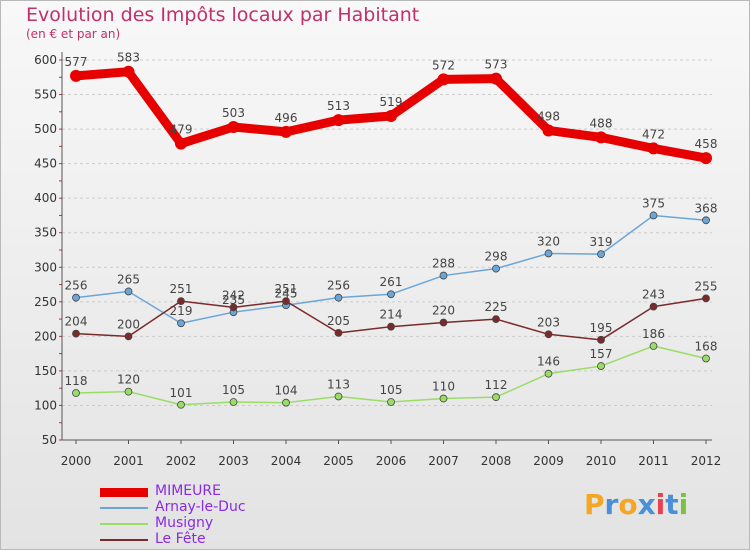 This screenshot has height=550, width=750. Describe the element at coordinates (233, 300) in the screenshot. I see `data-label: 235` at that location.